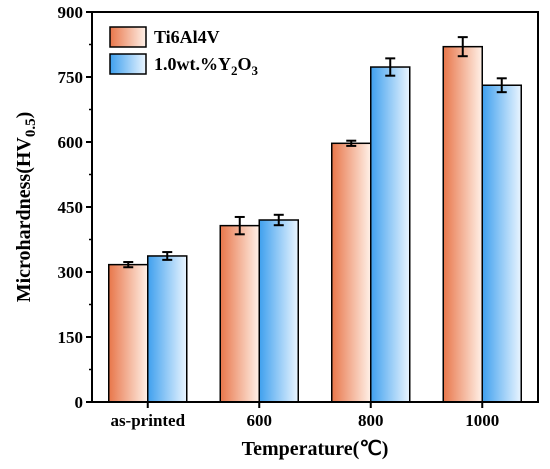 This screenshot has height=469, width=550. What do you see at coordinates (315, 449) in the screenshot?
I see `x-axis-title: Temperature(℃)` at bounding box center [315, 449].